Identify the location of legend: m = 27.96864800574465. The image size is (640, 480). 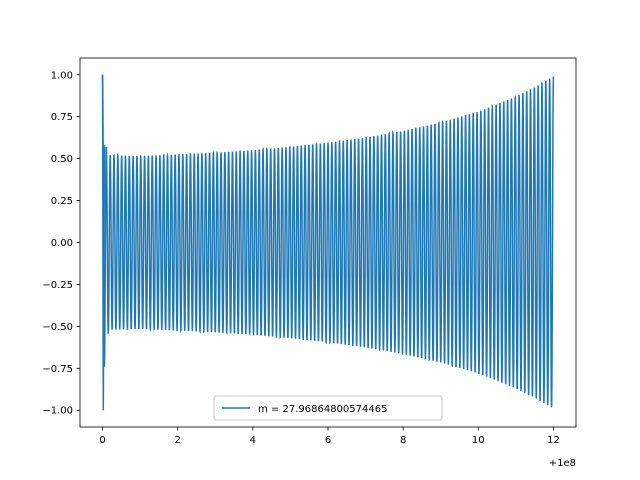
(328, 408).